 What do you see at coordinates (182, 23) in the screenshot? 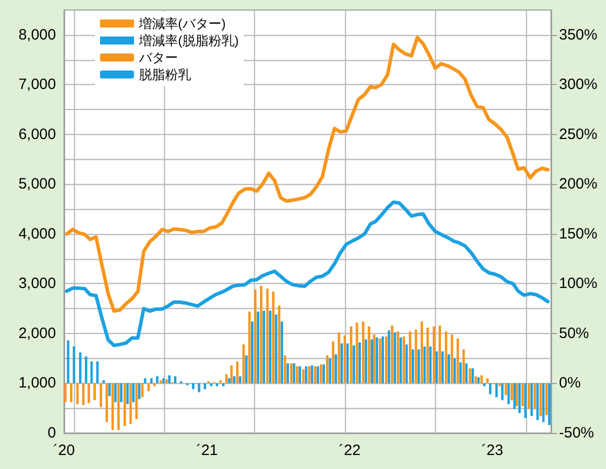
I see `legend-label: 増減率(バター)` at bounding box center [182, 23].